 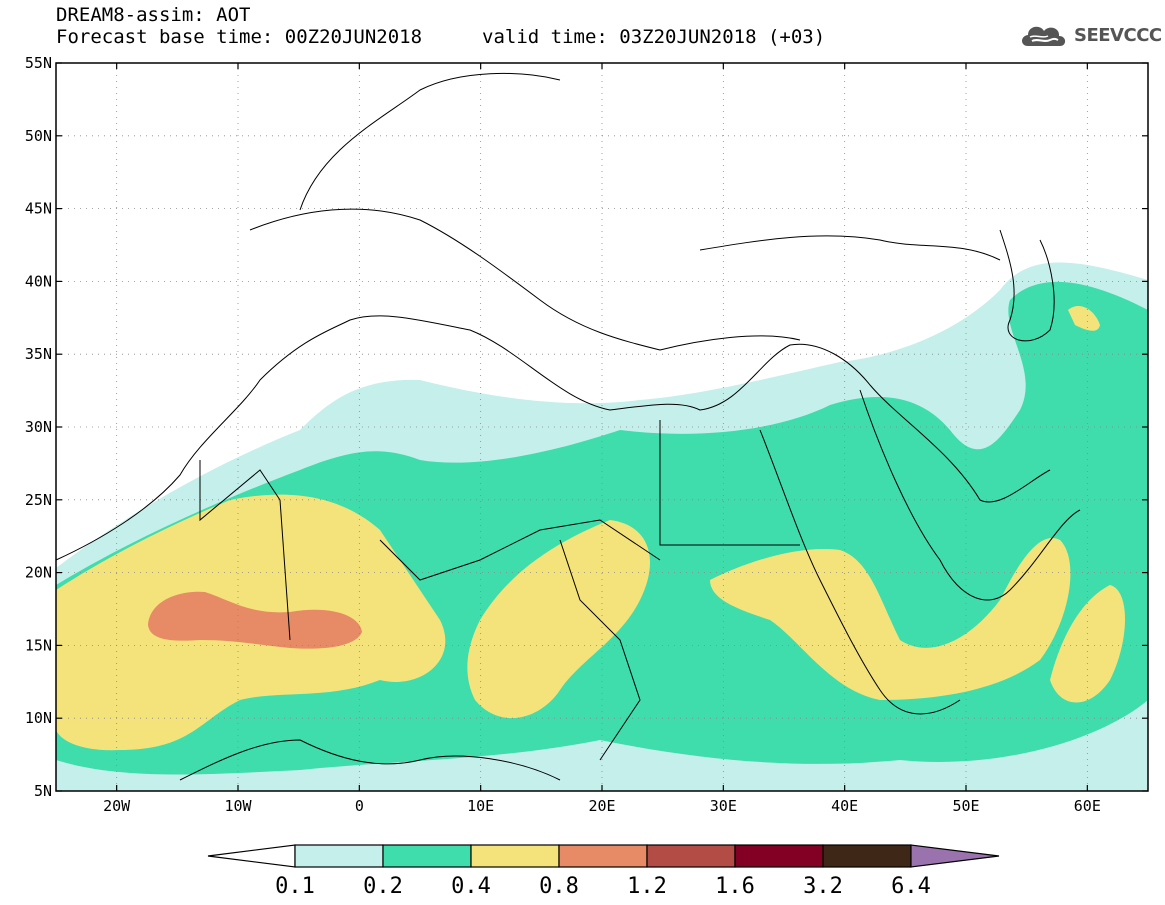 What do you see at coordinates (654, 37) in the screenshot?
I see `valid-time: valid time: 03Z20JUN2018 (+03)` at bounding box center [654, 37].